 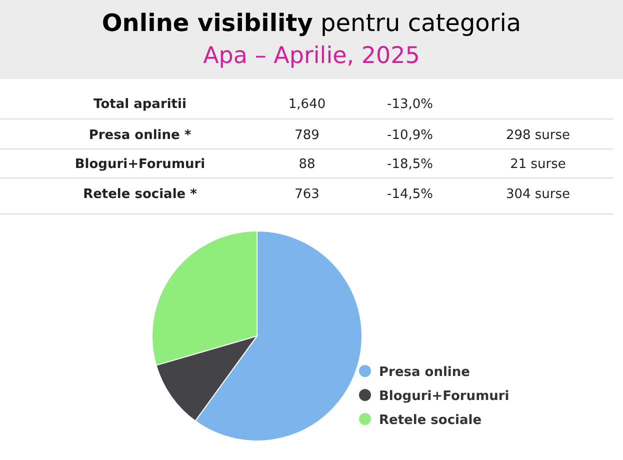 I want to click on text: Total aparitii, so click(x=140, y=104).